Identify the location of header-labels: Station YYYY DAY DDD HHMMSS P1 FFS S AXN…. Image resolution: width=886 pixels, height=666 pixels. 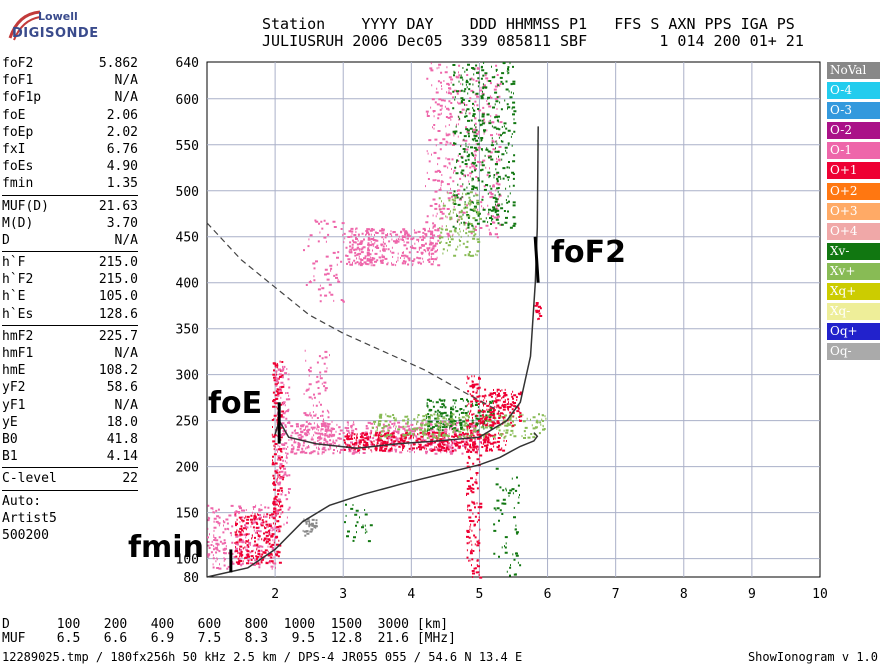
(528, 24).